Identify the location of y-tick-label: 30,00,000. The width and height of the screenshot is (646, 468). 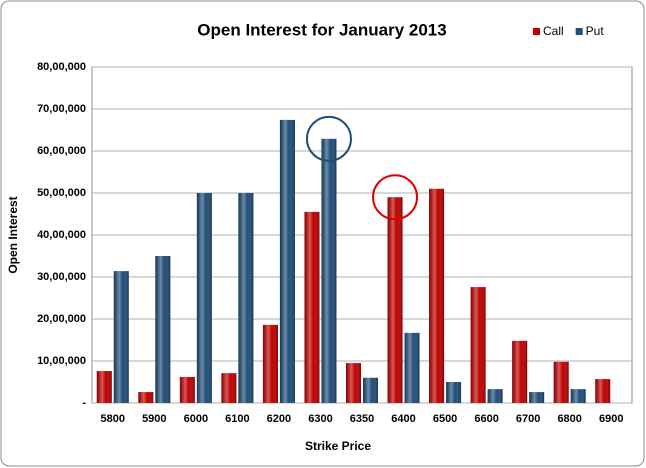
(61, 277).